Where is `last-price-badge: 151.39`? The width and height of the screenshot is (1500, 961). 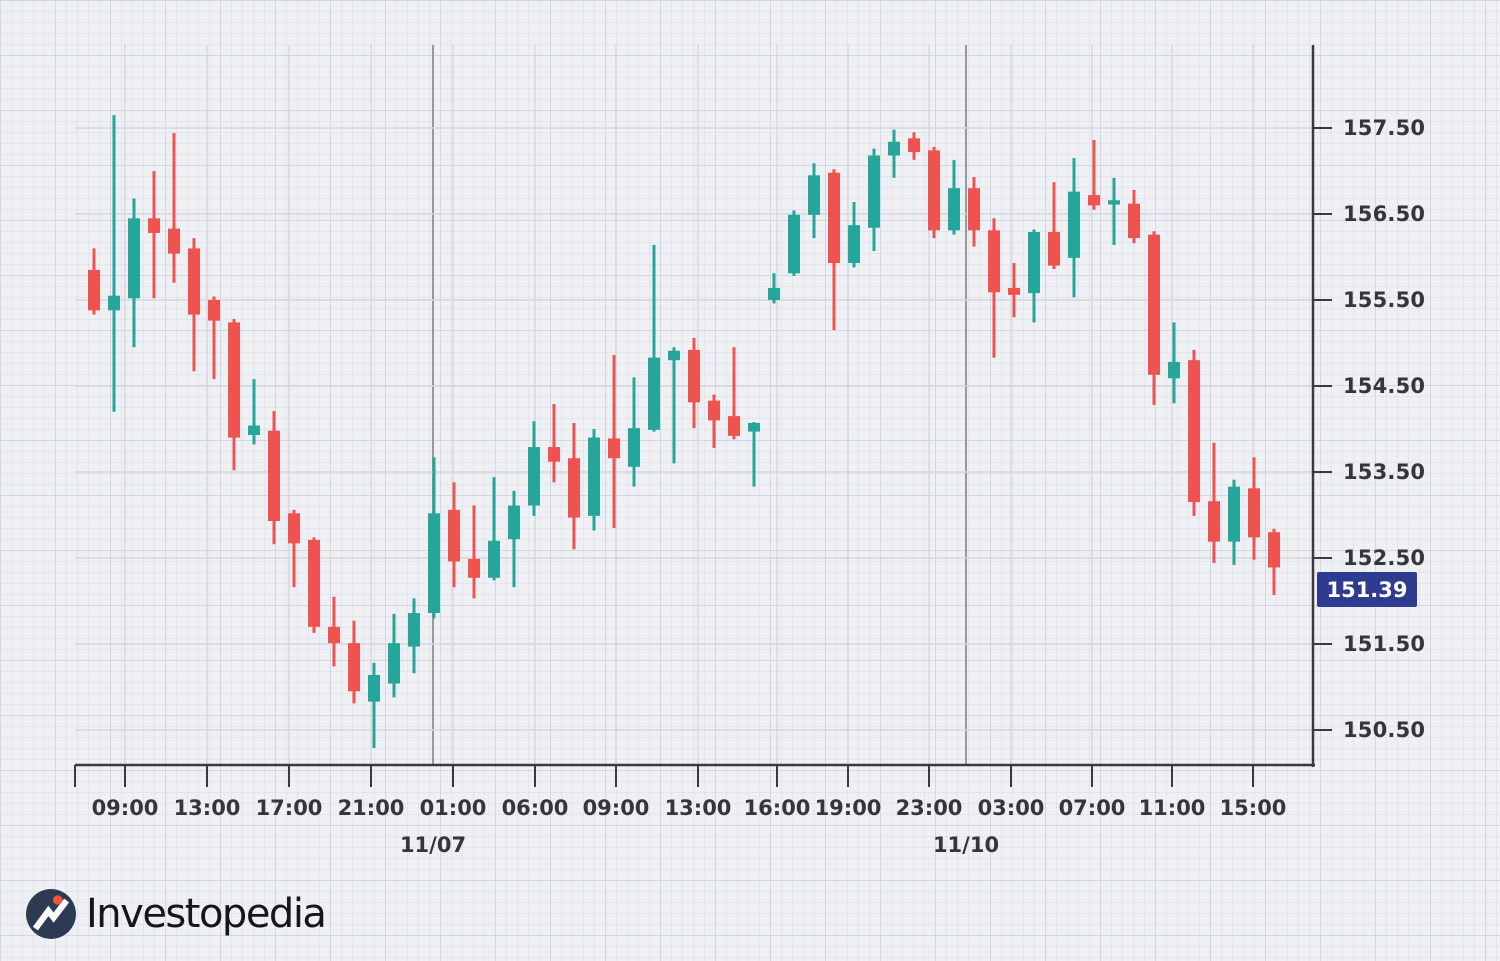
last-price-badge: 151.39 is located at coordinates (1367, 589).